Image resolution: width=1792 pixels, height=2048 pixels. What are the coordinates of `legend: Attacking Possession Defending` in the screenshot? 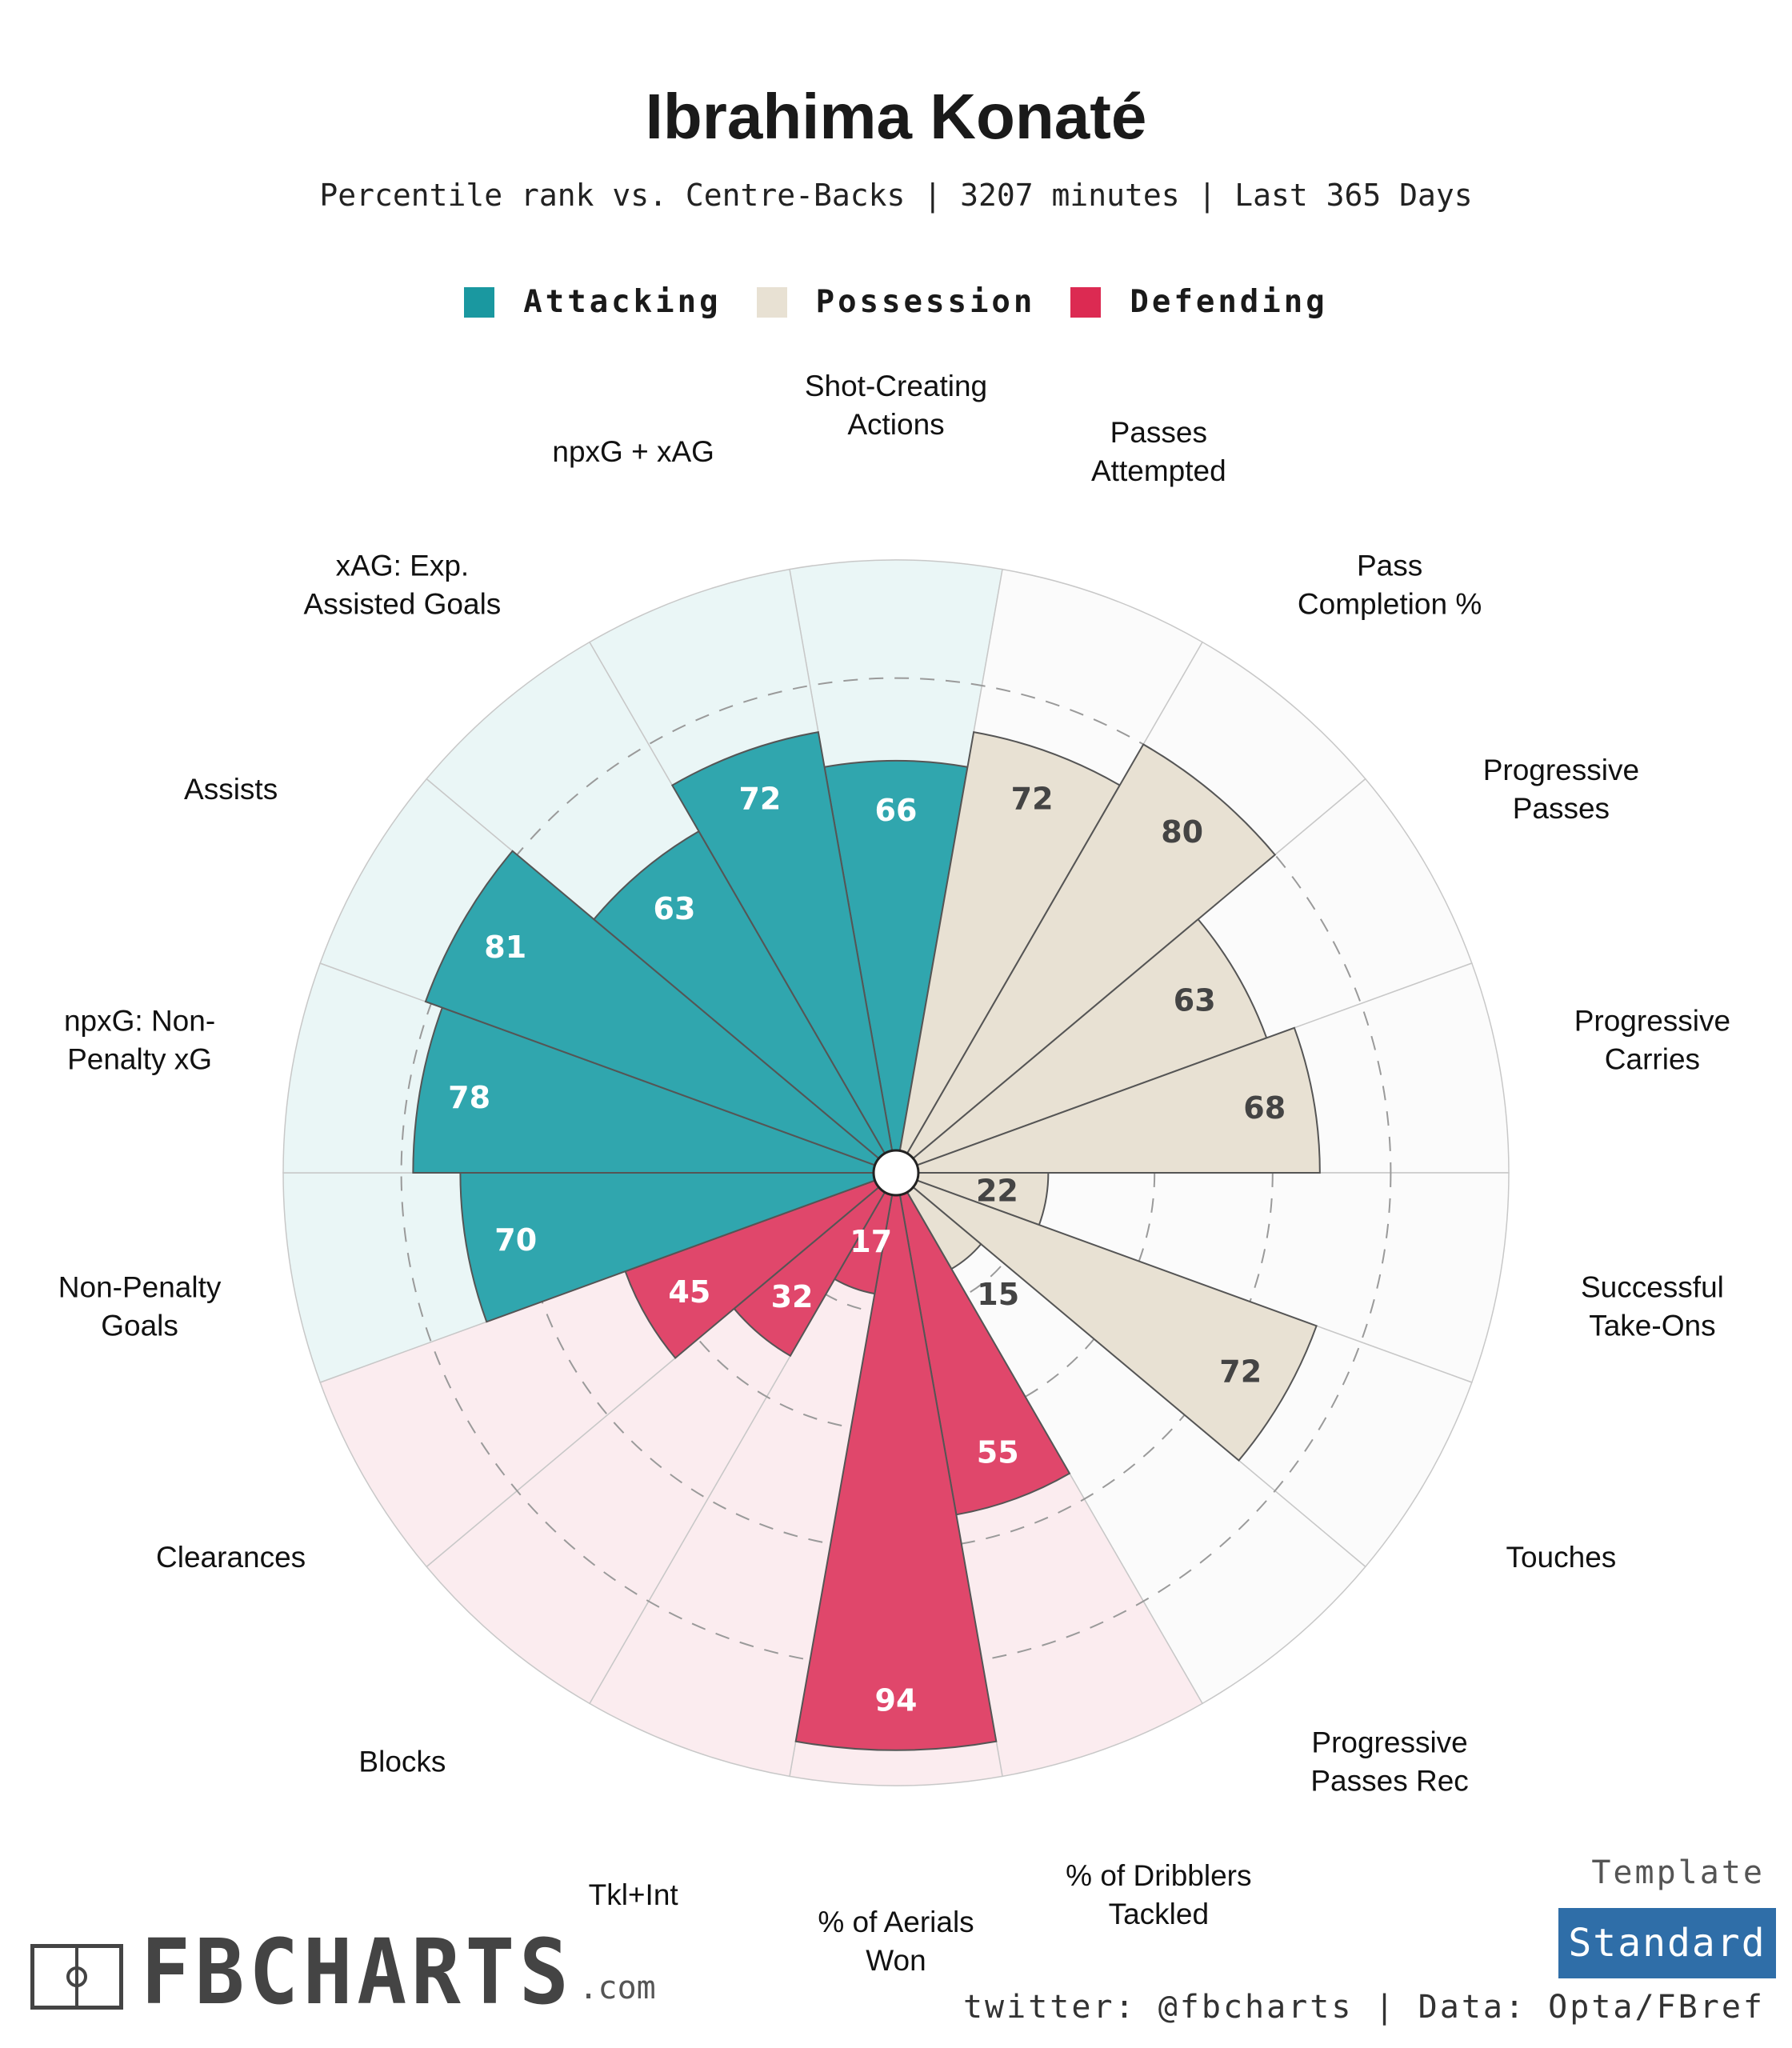 It's located at (896, 302).